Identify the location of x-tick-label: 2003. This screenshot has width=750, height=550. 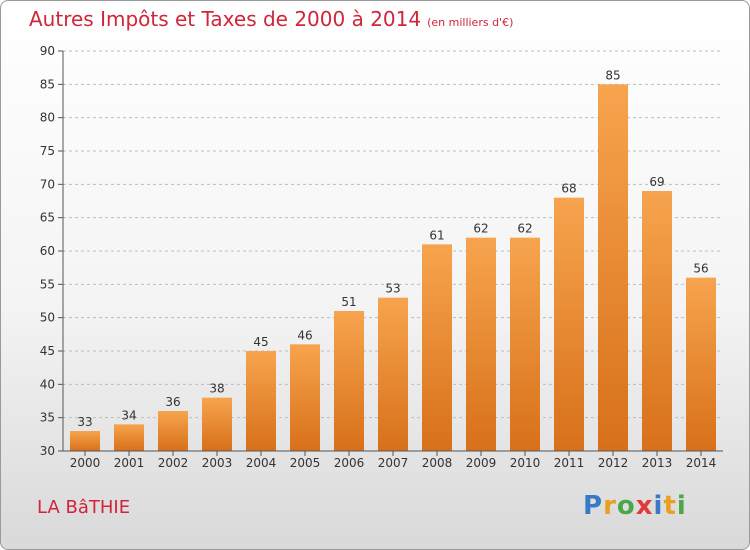
(217, 463).